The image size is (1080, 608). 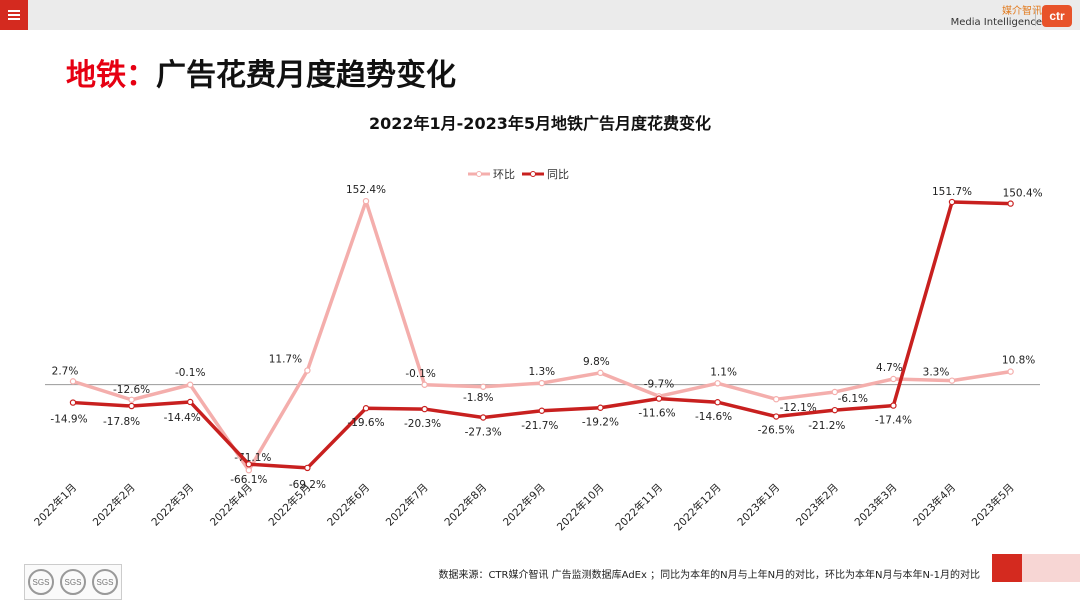 I want to click on footer-pink-block, so click(x=1051, y=568).